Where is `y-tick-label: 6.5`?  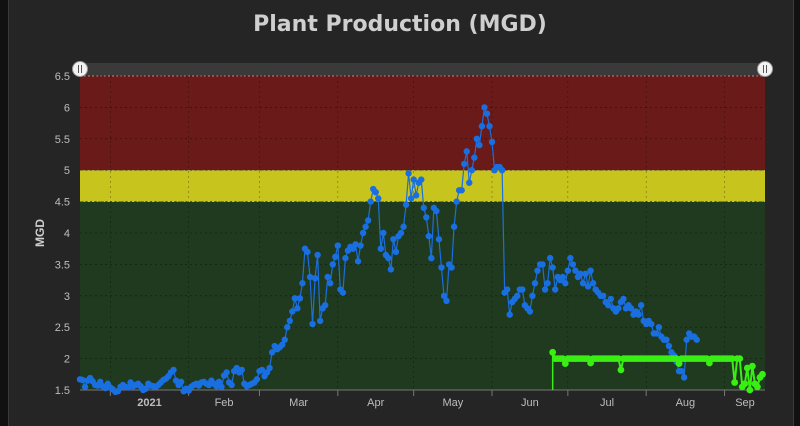 y-tick-label: 6.5 is located at coordinates (62, 77).